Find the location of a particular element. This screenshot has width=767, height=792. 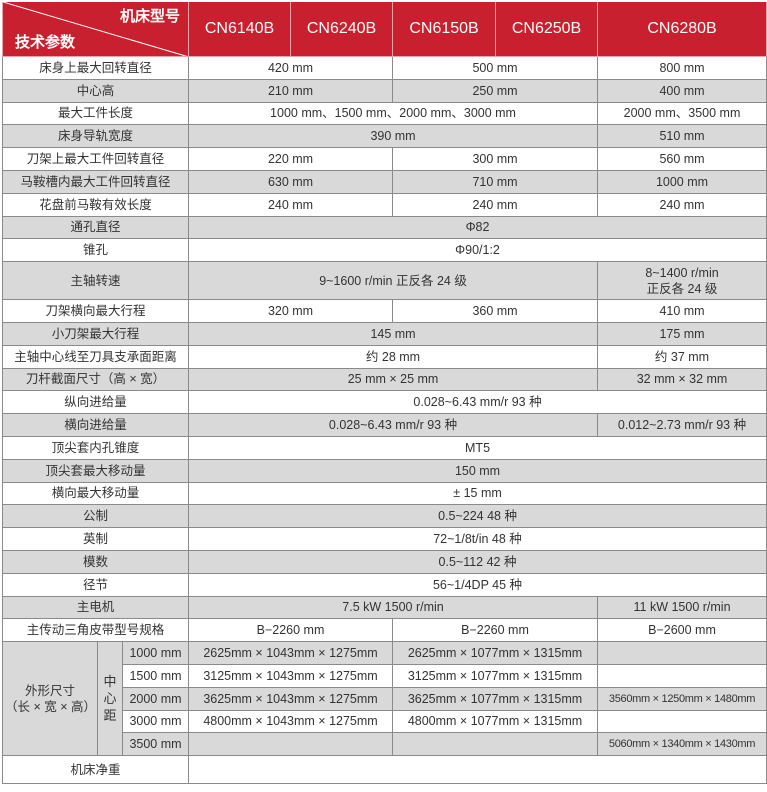

row-label: 英制 is located at coordinates (95, 539).